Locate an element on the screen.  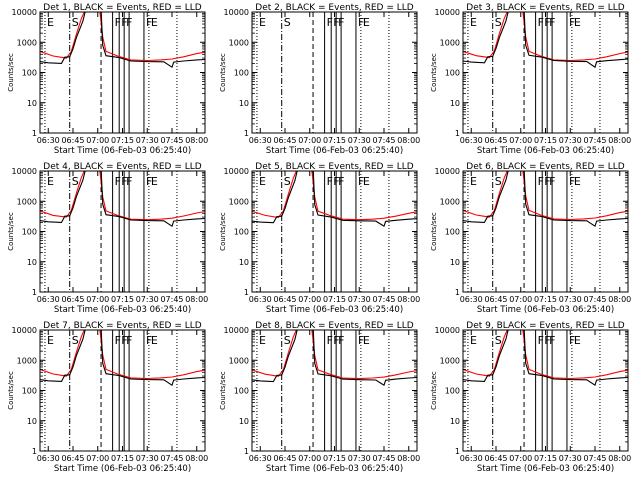
chart-title: Det 1, BLACK = Events, RED = LLD is located at coordinates (122, 8).